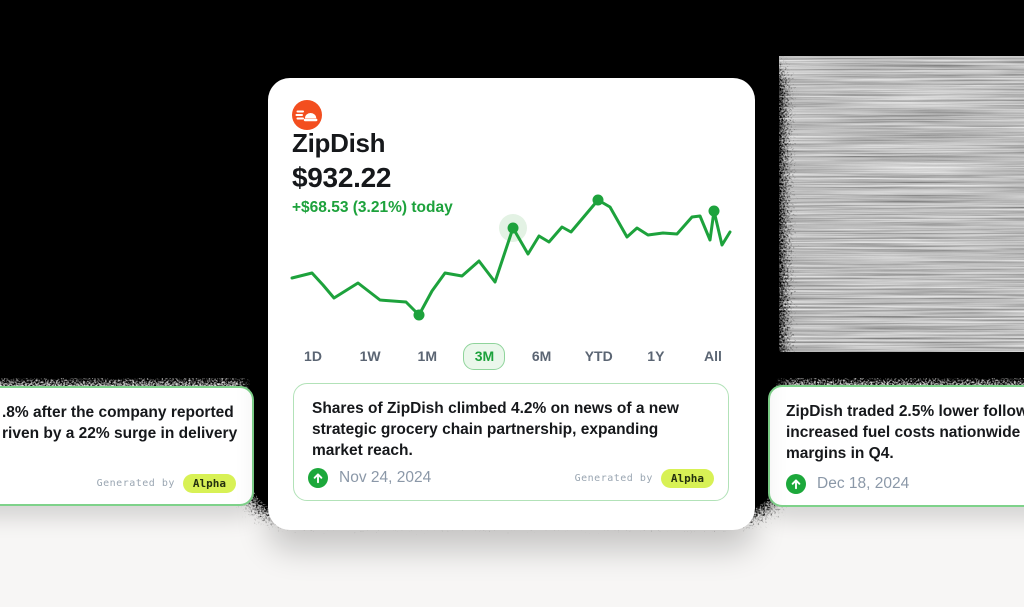 The height and width of the screenshot is (607, 1024). I want to click on news-date: Nov 24, 2024, so click(385, 477).